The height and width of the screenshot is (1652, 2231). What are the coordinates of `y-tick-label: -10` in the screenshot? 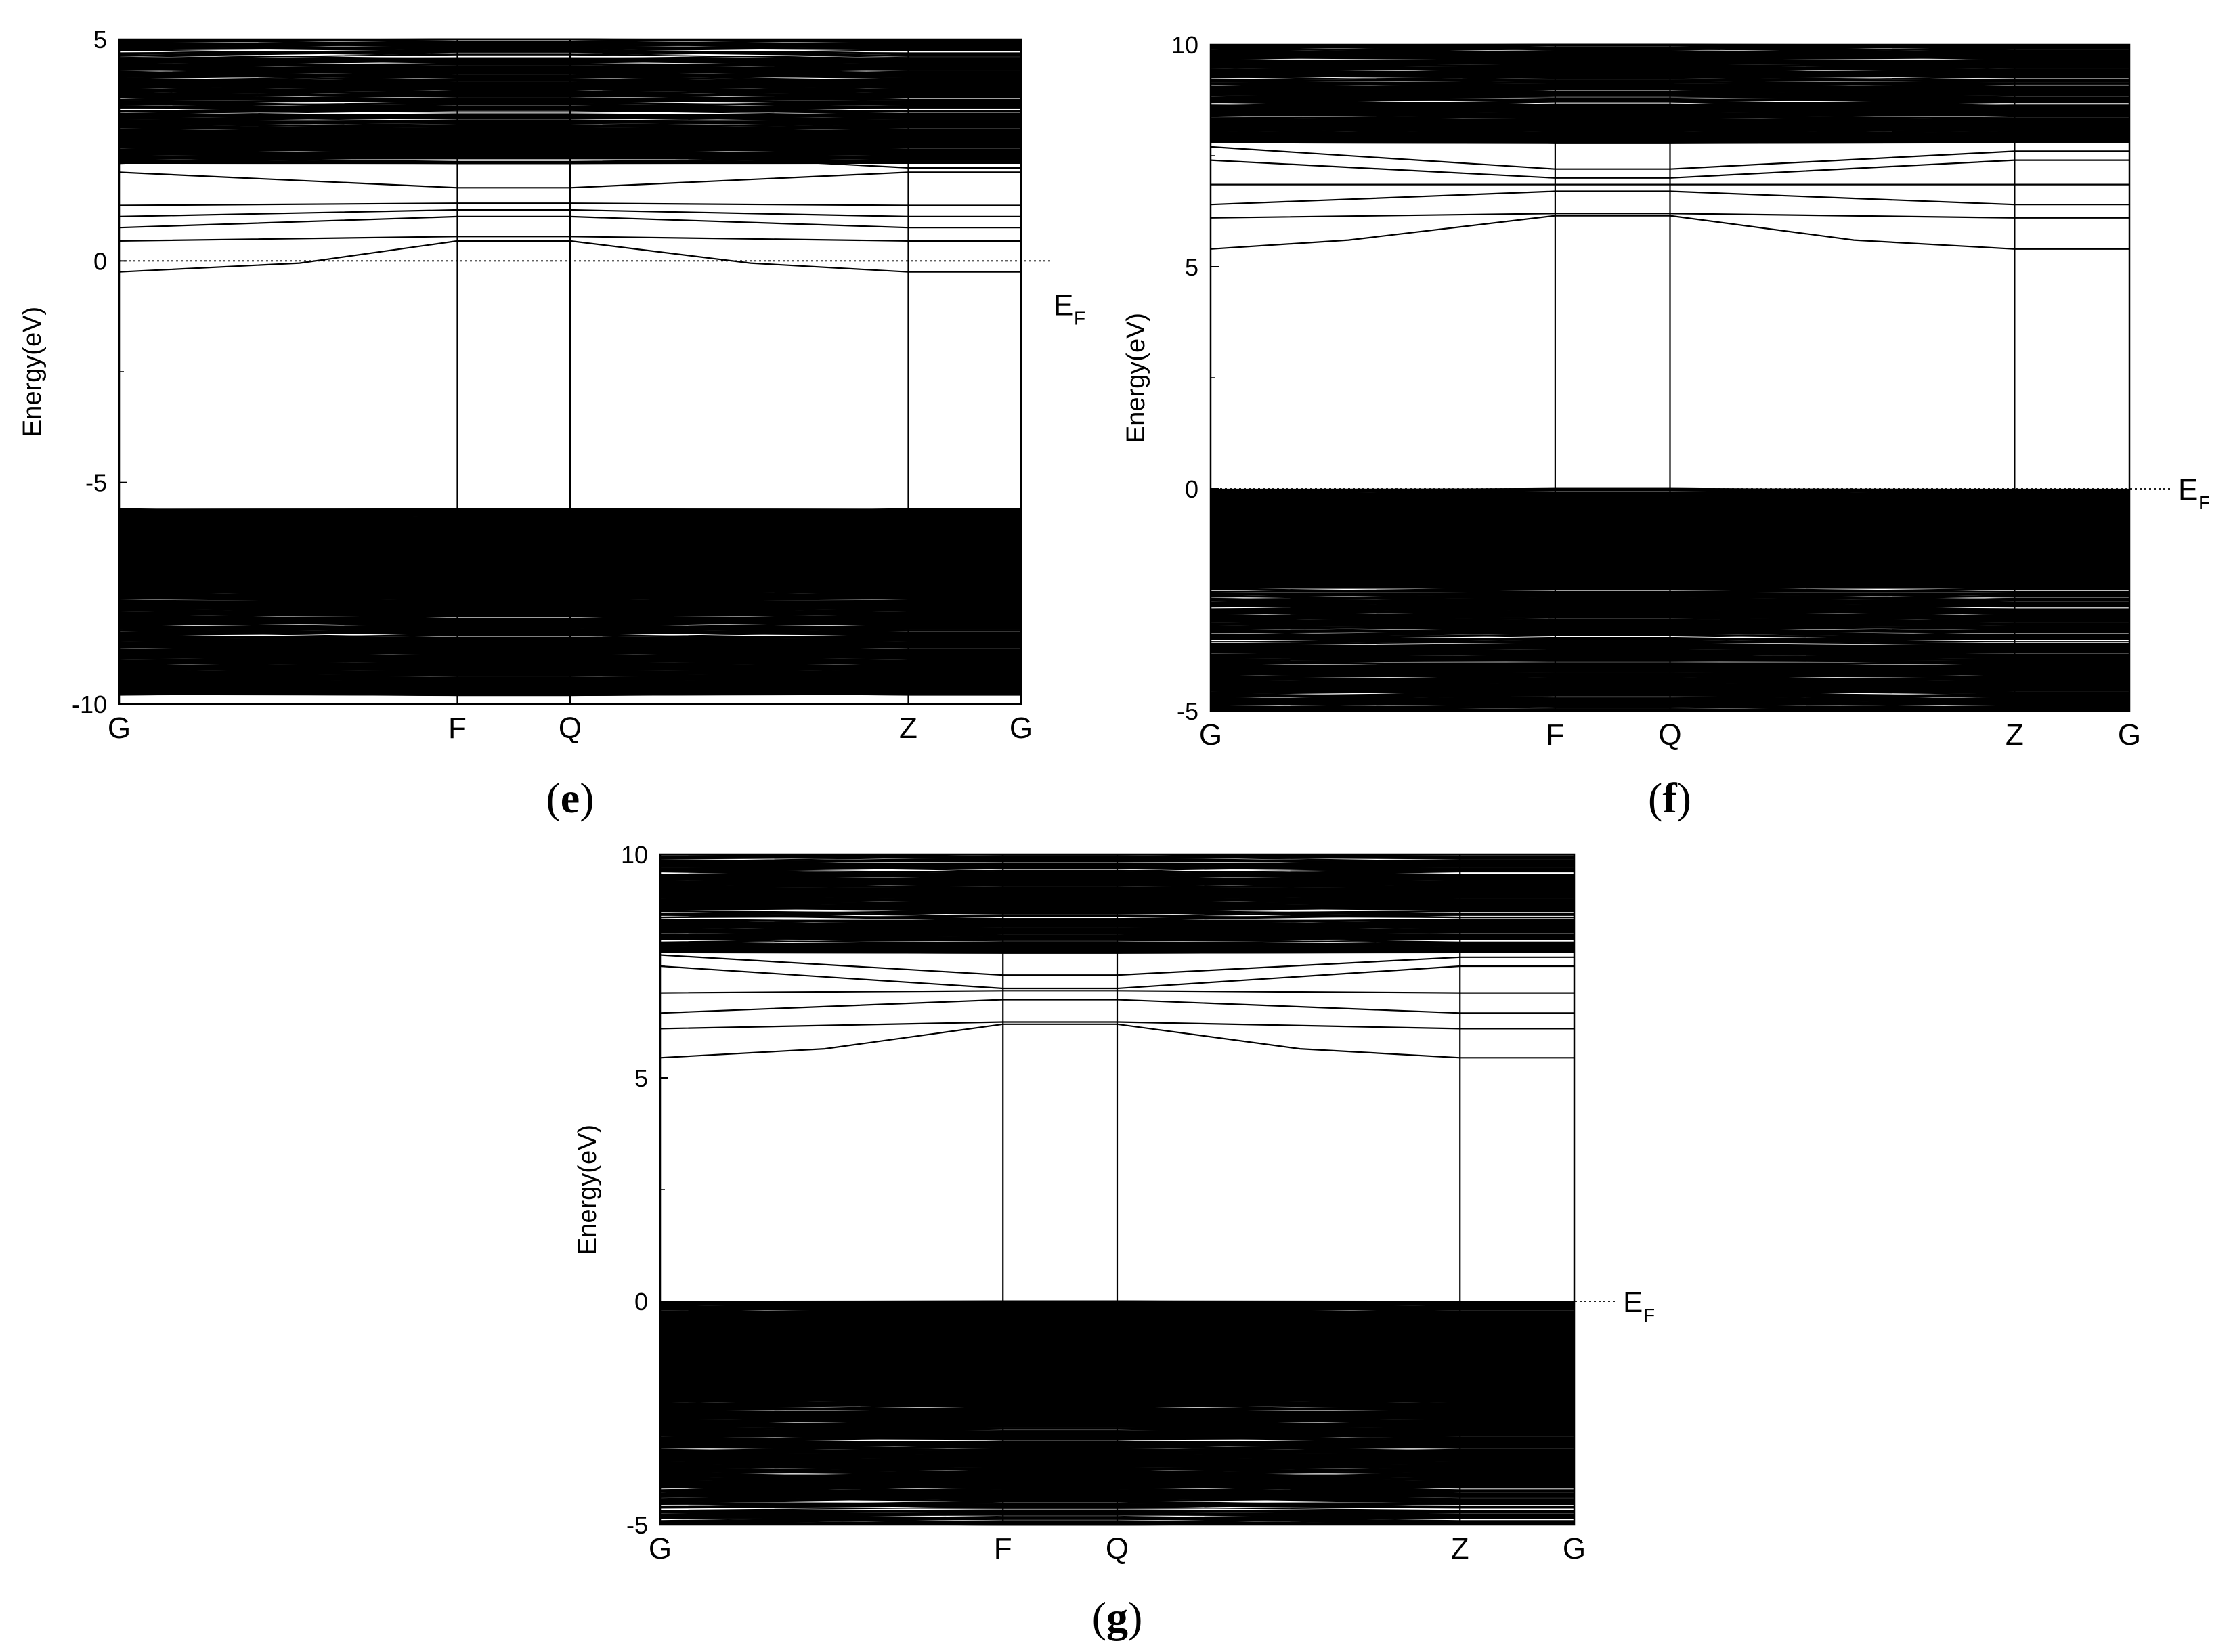 It's located at (89, 704).